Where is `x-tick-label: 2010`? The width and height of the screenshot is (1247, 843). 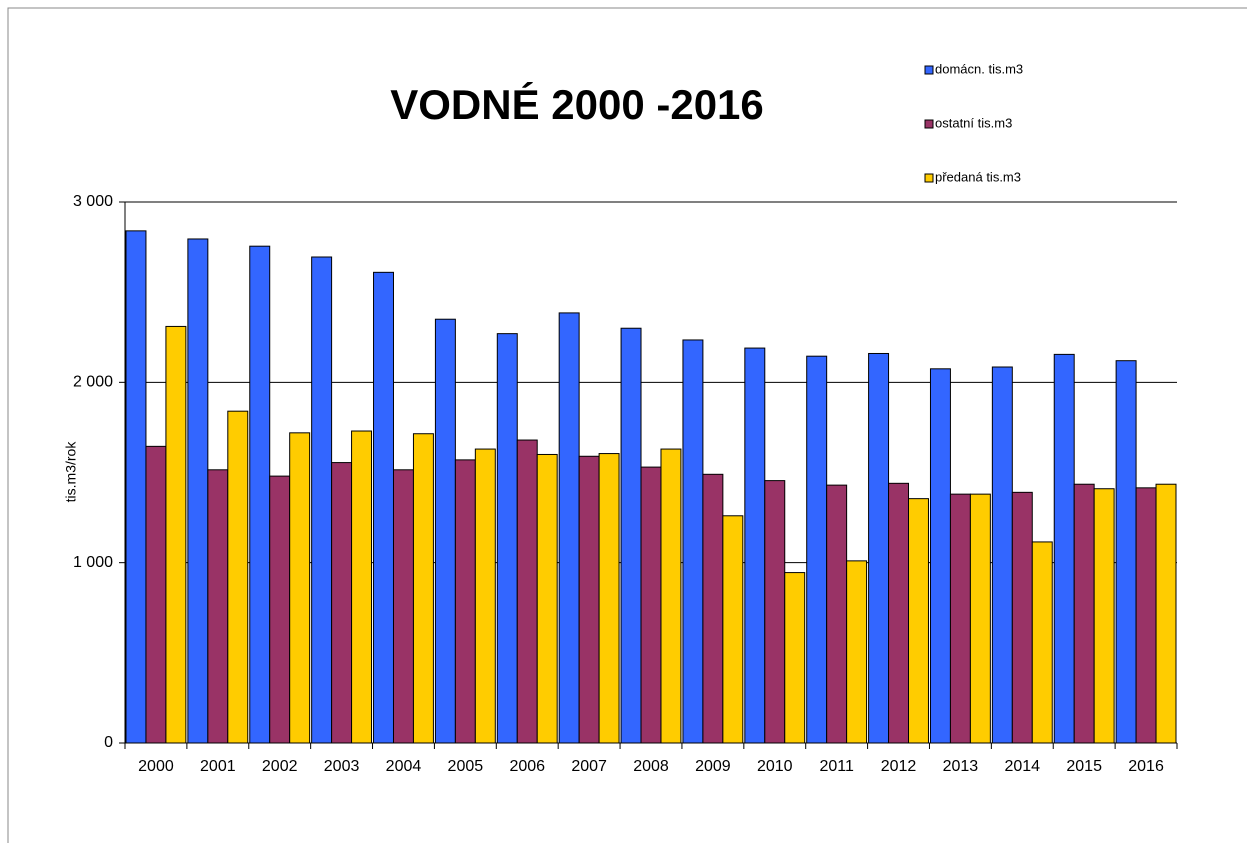 x-tick-label: 2010 is located at coordinates (775, 766).